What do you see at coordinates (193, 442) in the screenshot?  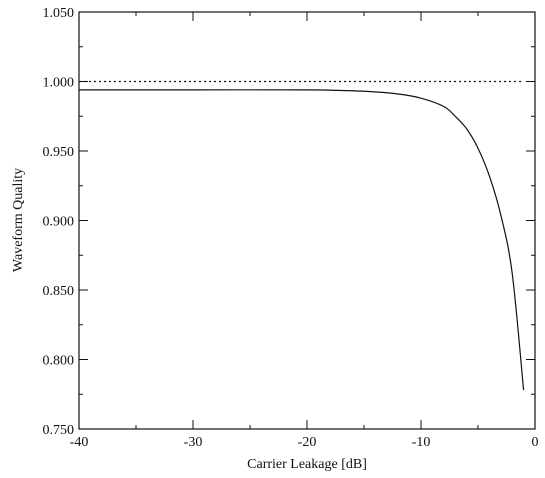 I see `x-tick-label: -30` at bounding box center [193, 442].